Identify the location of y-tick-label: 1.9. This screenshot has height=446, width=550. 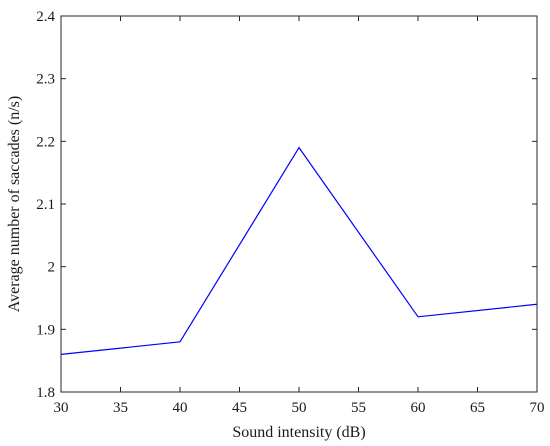
(45, 330).